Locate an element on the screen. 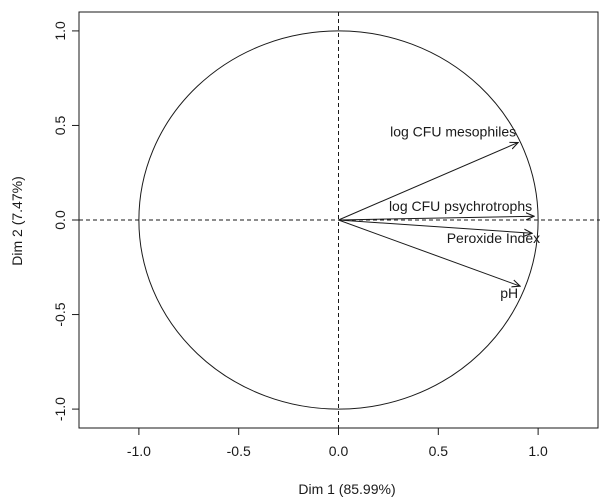  x-tick-label: -0.5 is located at coordinates (239, 451).